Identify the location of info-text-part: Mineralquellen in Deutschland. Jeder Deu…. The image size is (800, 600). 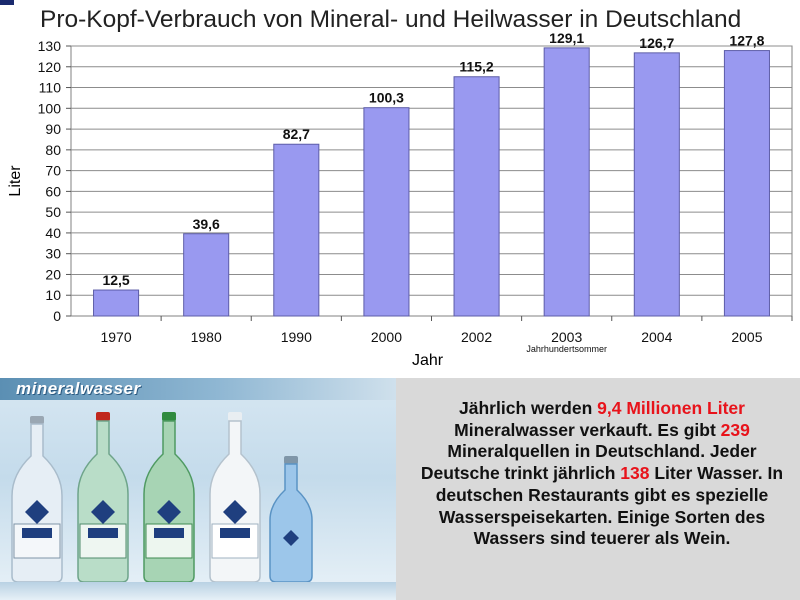
(588, 462).